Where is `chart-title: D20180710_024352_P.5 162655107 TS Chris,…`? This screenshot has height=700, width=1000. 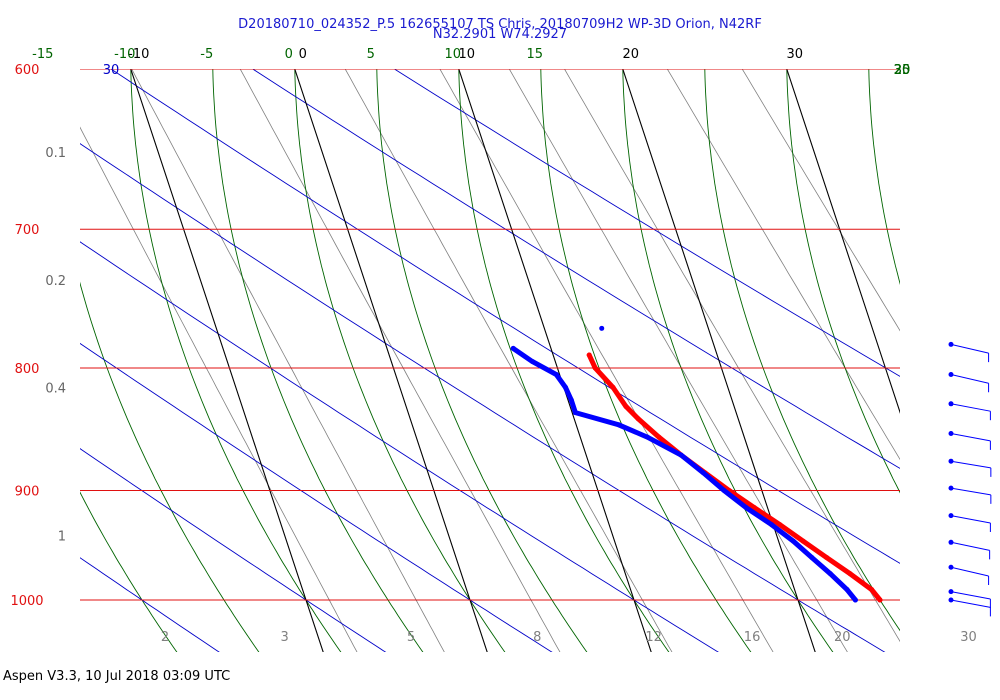 chart-title: D20180710_024352_P.5 162655107 TS Chris,… is located at coordinates (500, 24).